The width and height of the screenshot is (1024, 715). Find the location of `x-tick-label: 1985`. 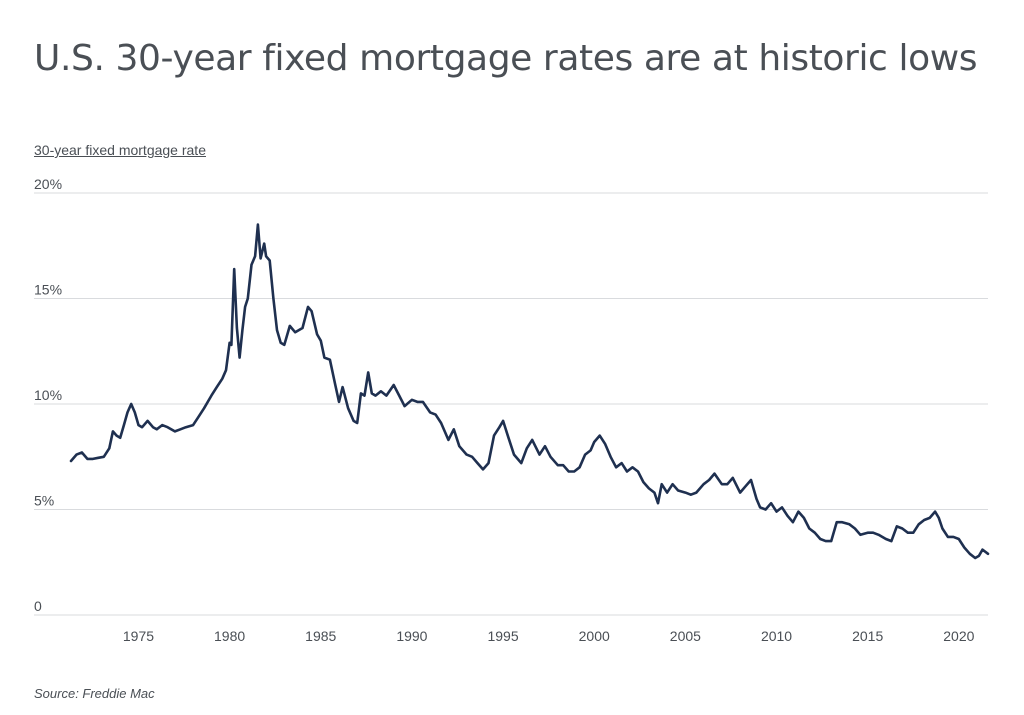

x-tick-label: 1985 is located at coordinates (320, 636).